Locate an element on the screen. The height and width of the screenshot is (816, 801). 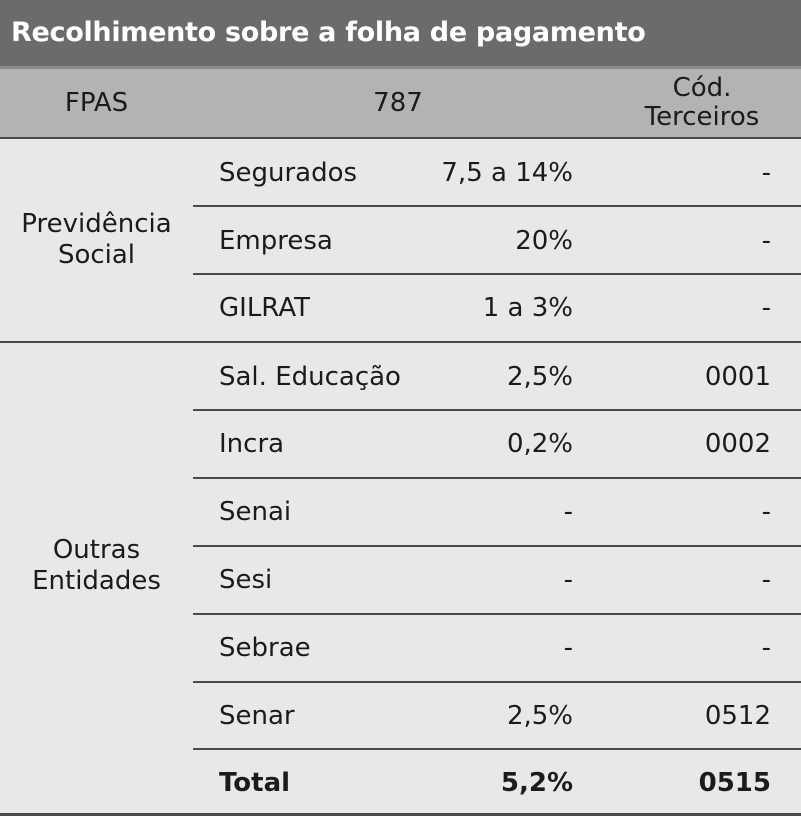
table-row: Incra 0,2% 0002 is located at coordinates (497, 444).